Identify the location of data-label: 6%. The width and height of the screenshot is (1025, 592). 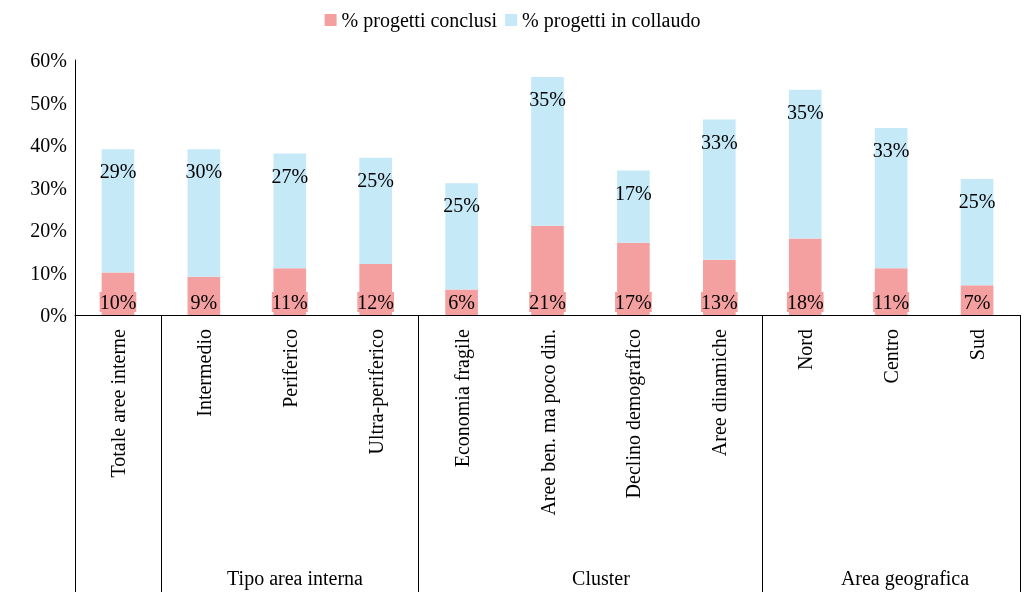
(461, 302).